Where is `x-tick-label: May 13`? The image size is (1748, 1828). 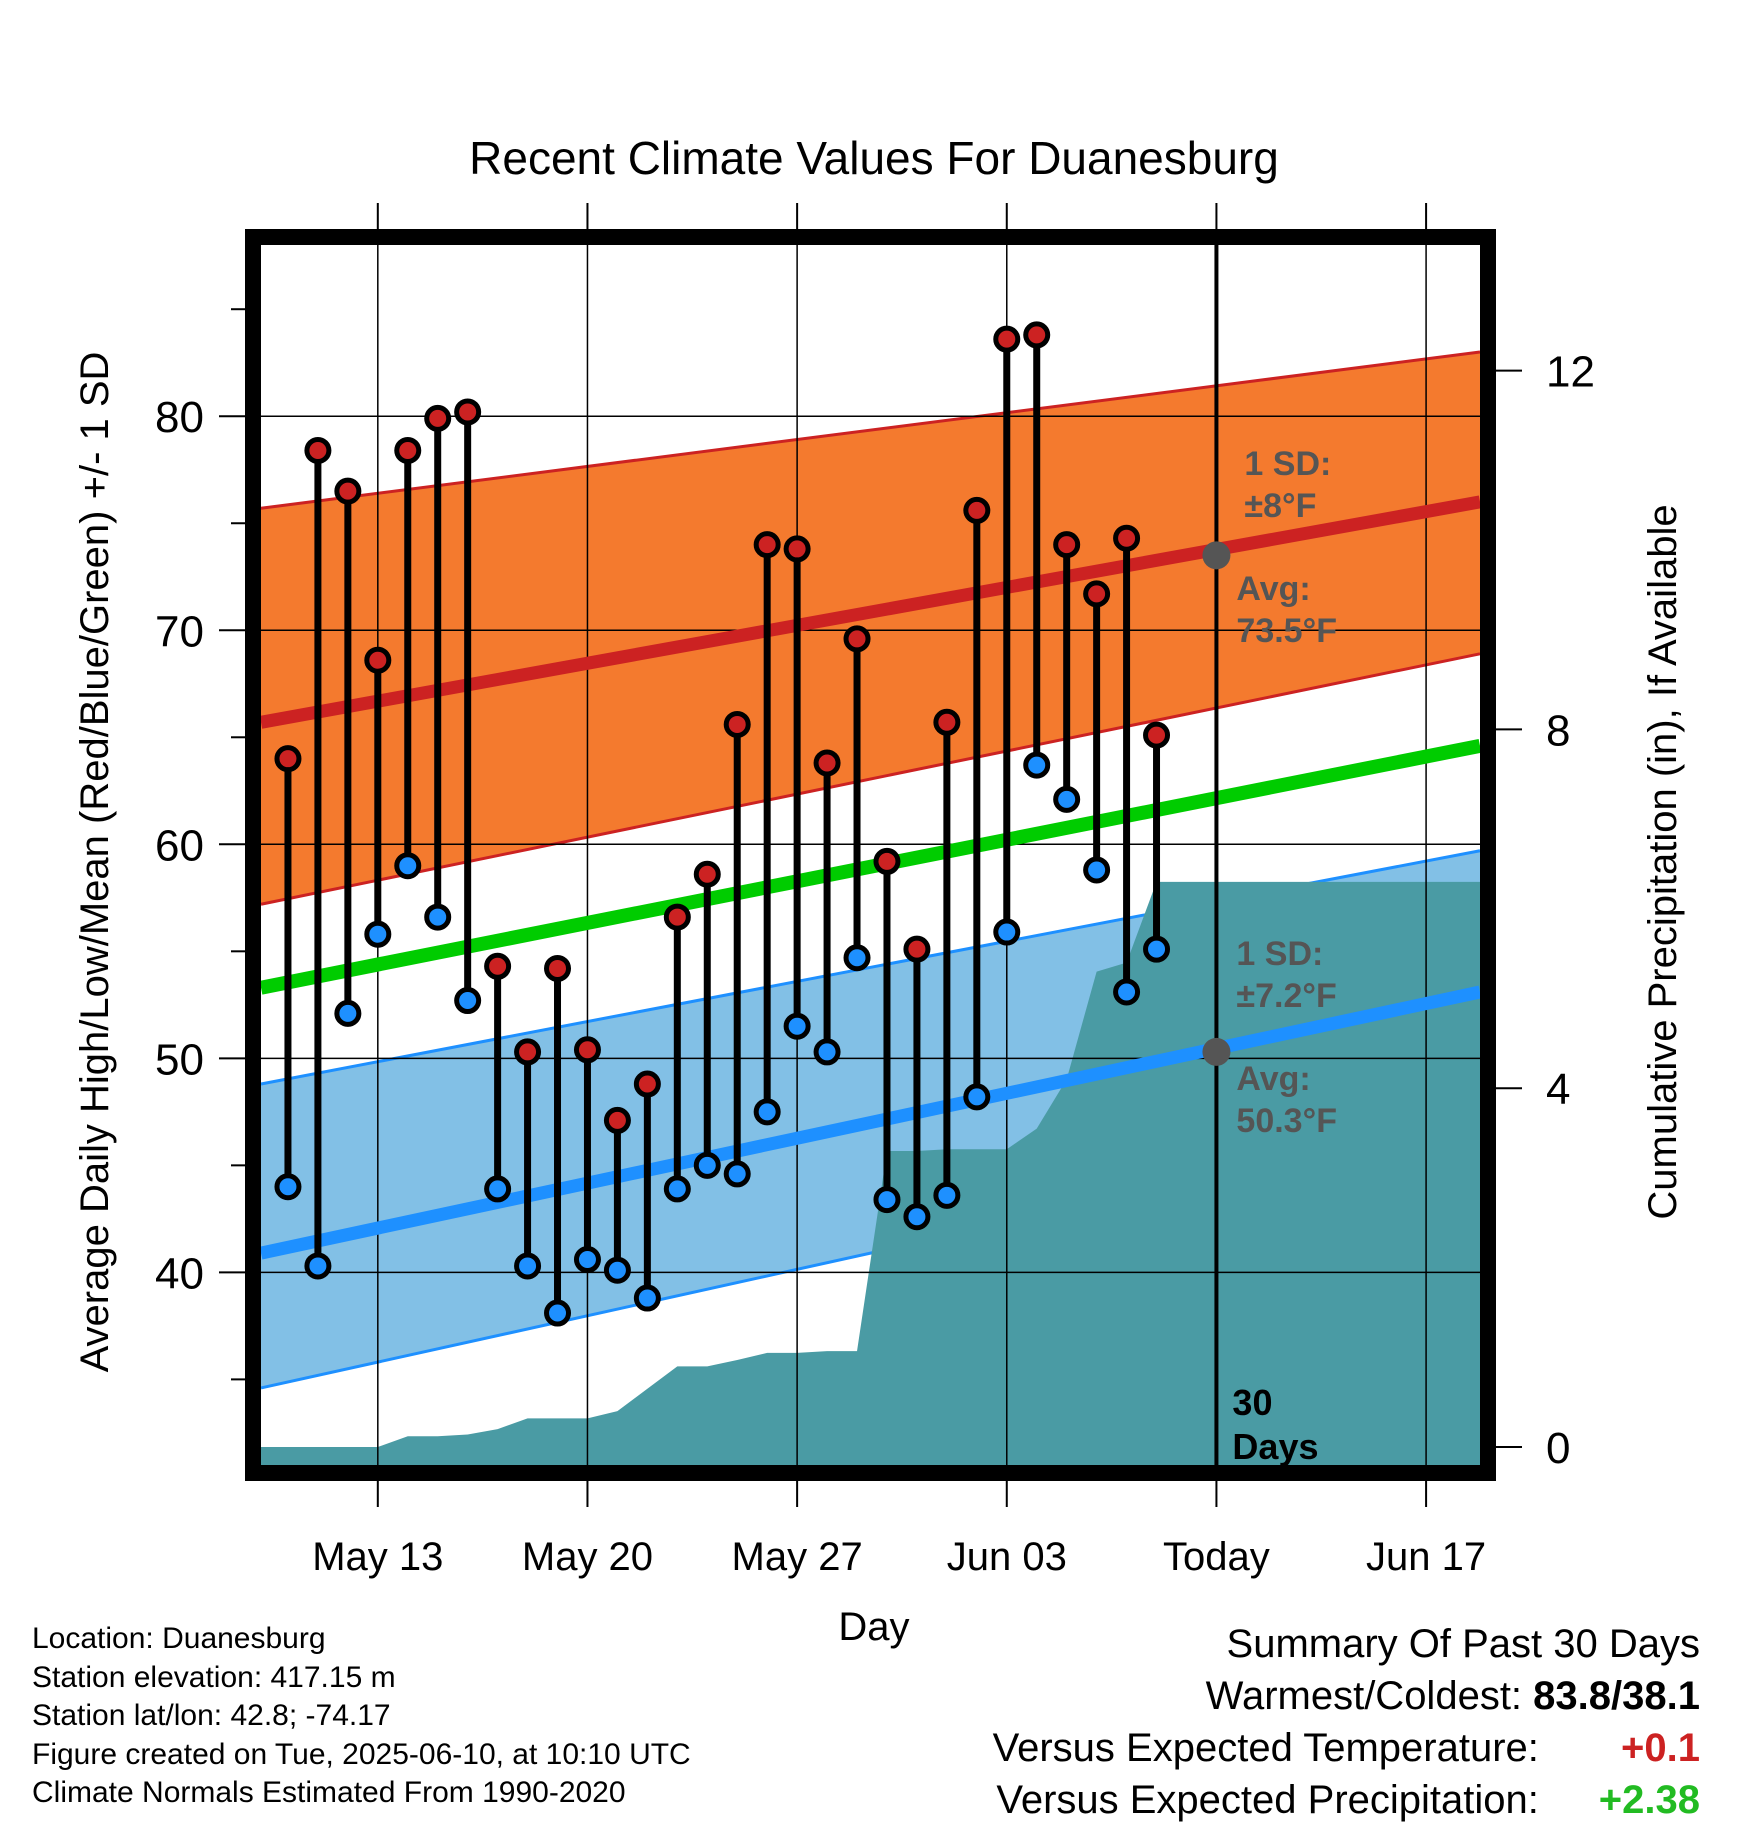
x-tick-label: May 13 is located at coordinates (377, 1557).